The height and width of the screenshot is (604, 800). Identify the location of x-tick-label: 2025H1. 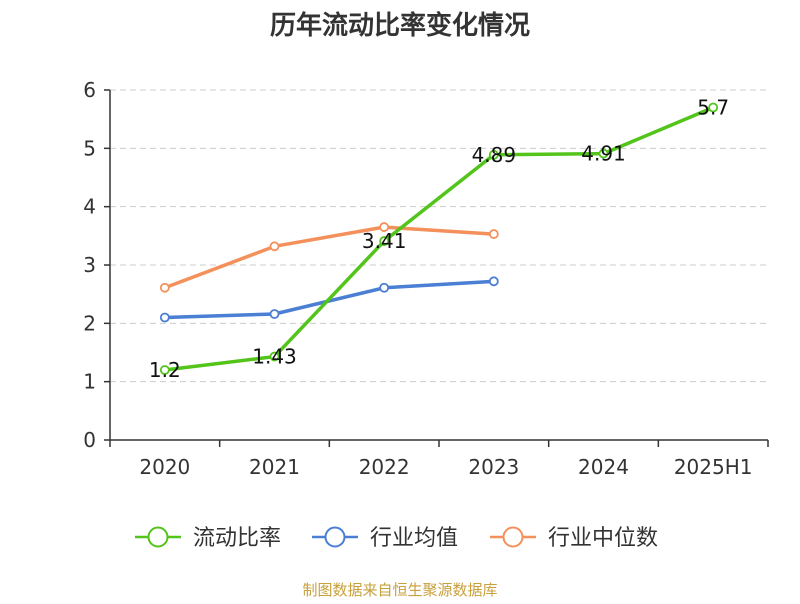
(713, 467).